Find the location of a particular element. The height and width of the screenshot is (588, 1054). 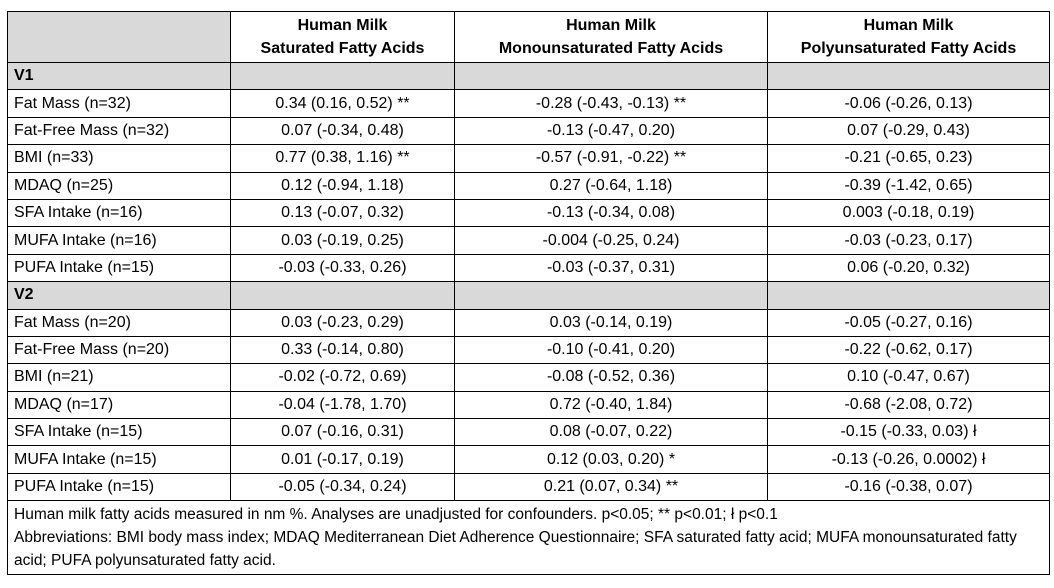

mufa-value: 0.72 (-0.40, 1.84) is located at coordinates (611, 405).